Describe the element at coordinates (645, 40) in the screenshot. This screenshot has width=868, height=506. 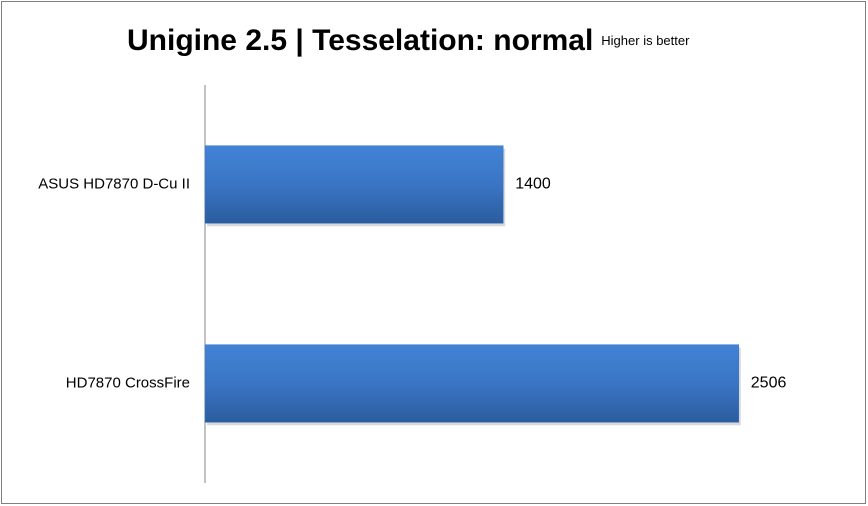
I see `chart-subtitle: Higher is better` at that location.